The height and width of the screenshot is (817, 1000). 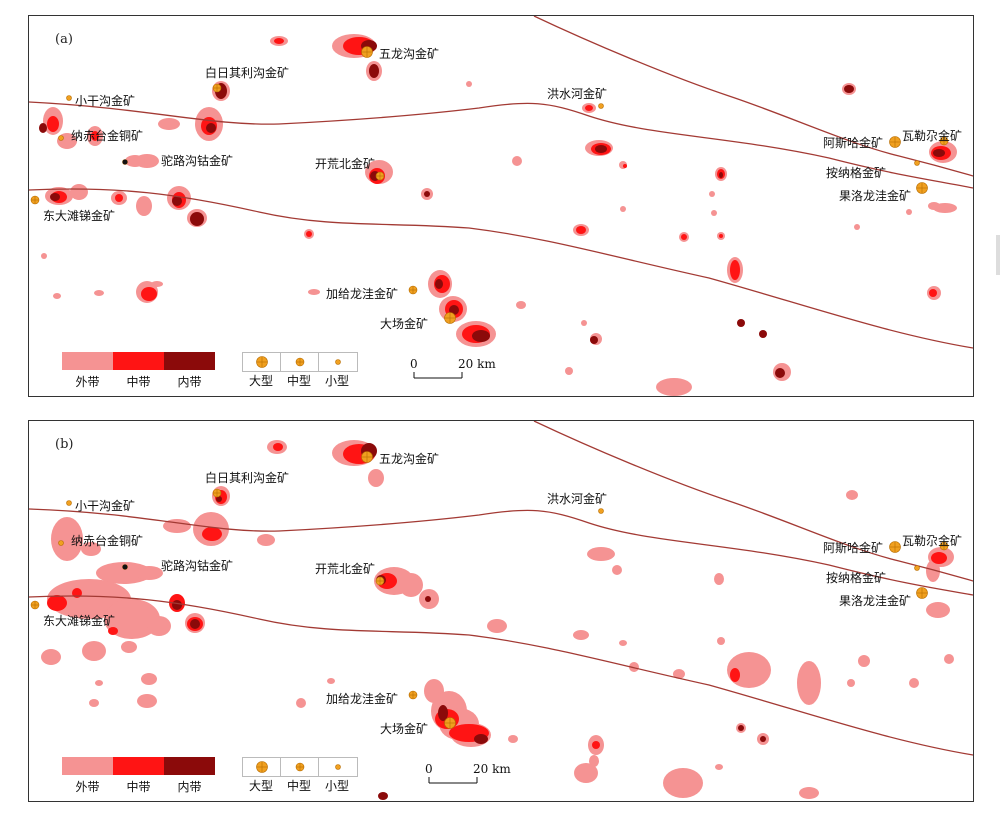 What do you see at coordinates (79, 216) in the screenshot?
I see `deposit-label: 东大滩锑金矿` at bounding box center [79, 216].